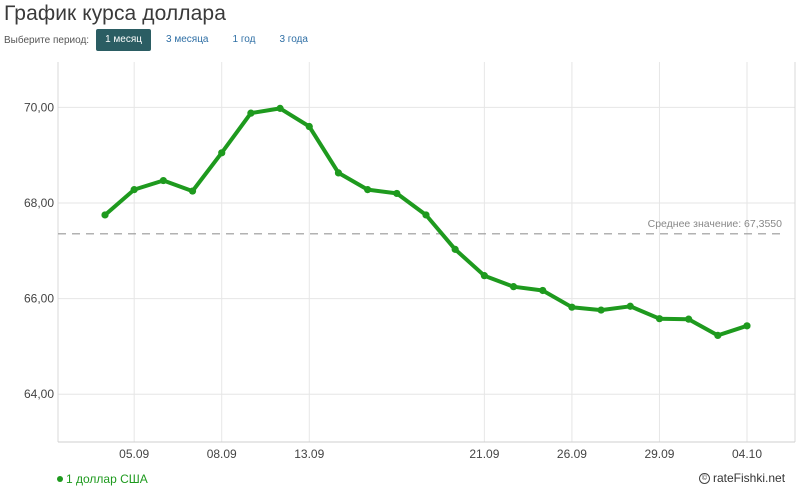 Image resolution: width=800 pixels, height=492 pixels. I want to click on y-tick-label: 70,00, so click(39, 107).